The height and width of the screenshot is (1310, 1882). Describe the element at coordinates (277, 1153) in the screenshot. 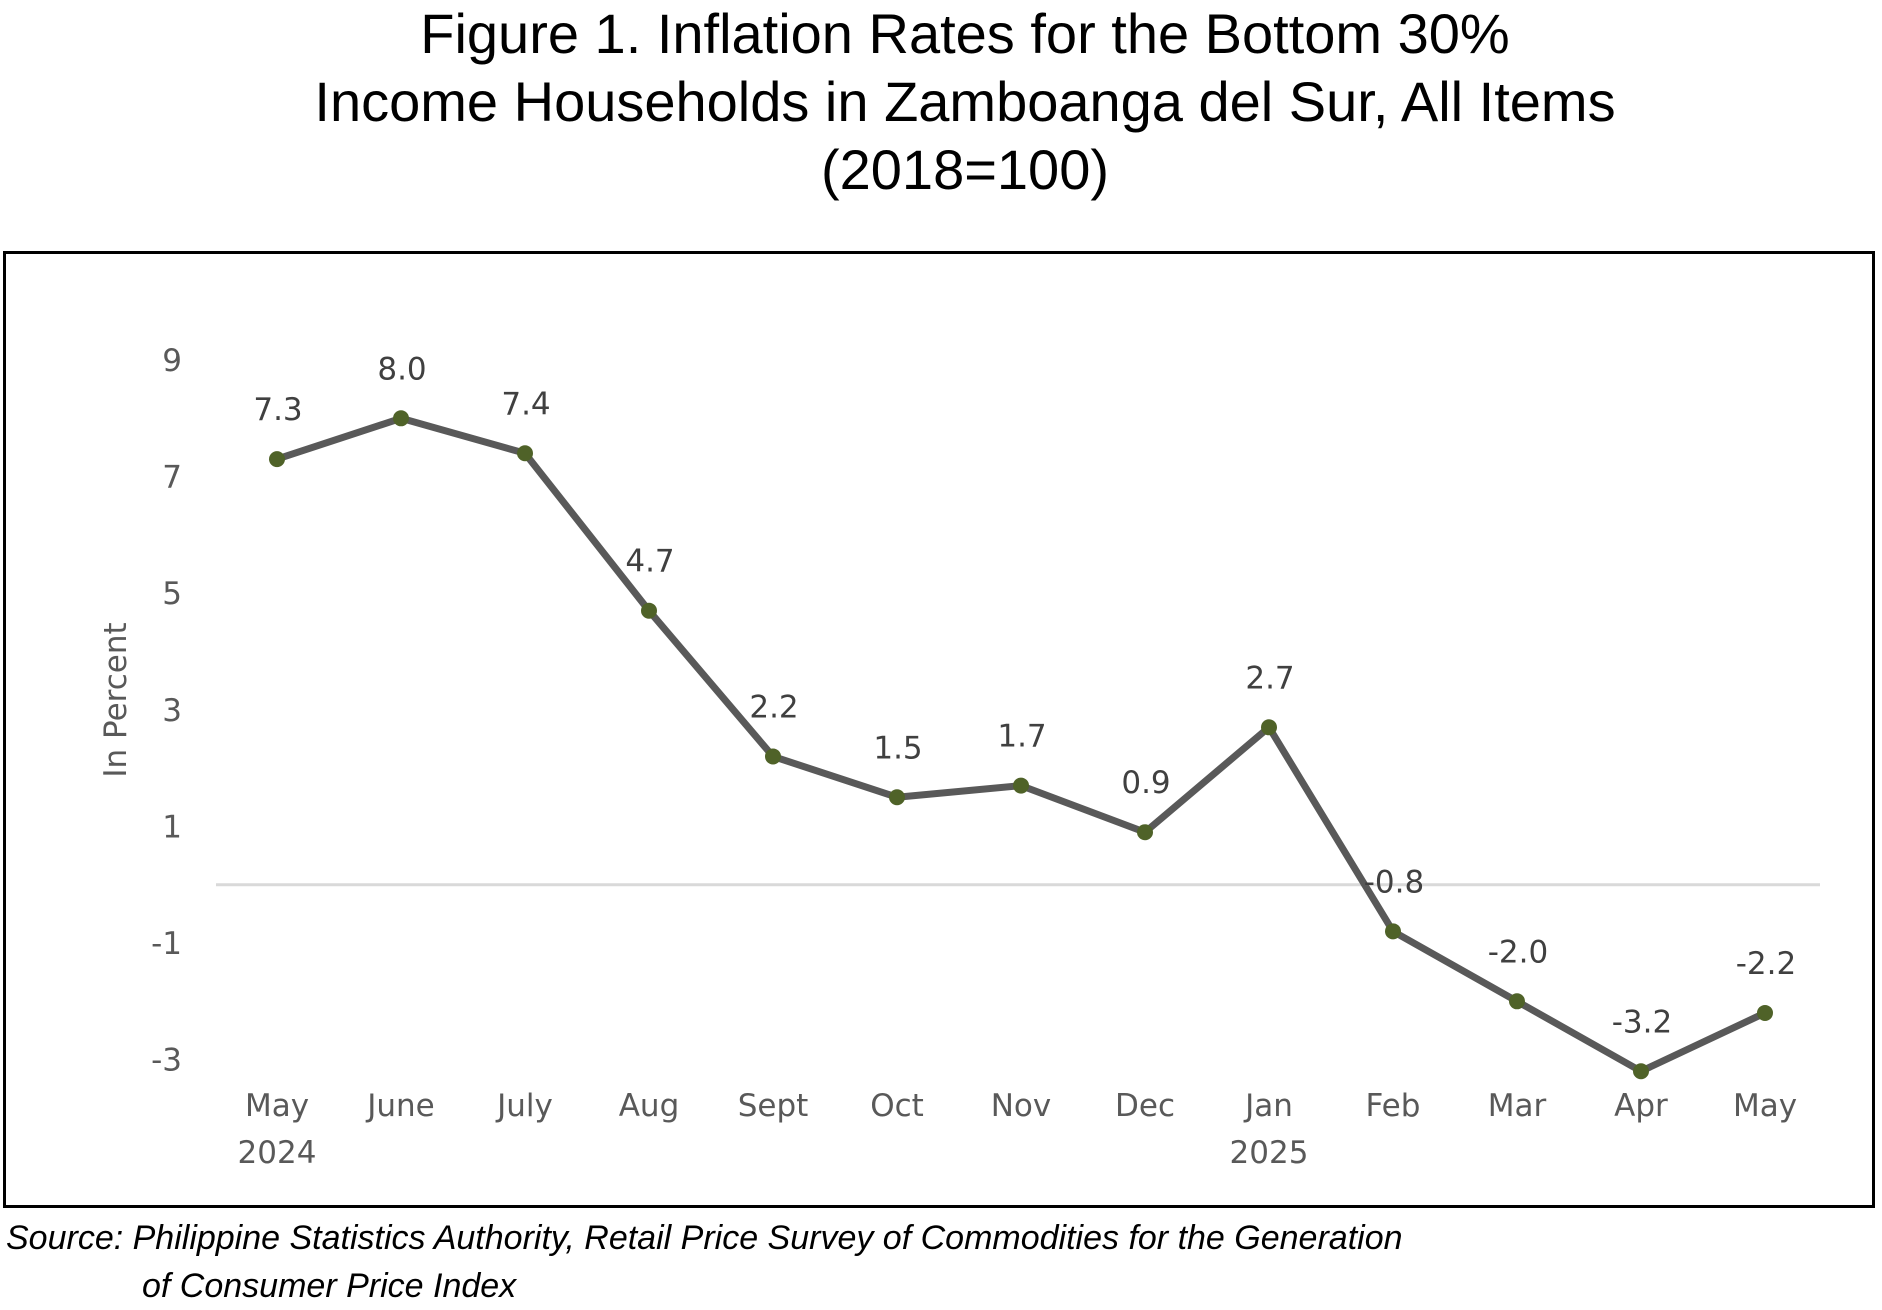

I see `x-tick-year-label: 2024` at that location.